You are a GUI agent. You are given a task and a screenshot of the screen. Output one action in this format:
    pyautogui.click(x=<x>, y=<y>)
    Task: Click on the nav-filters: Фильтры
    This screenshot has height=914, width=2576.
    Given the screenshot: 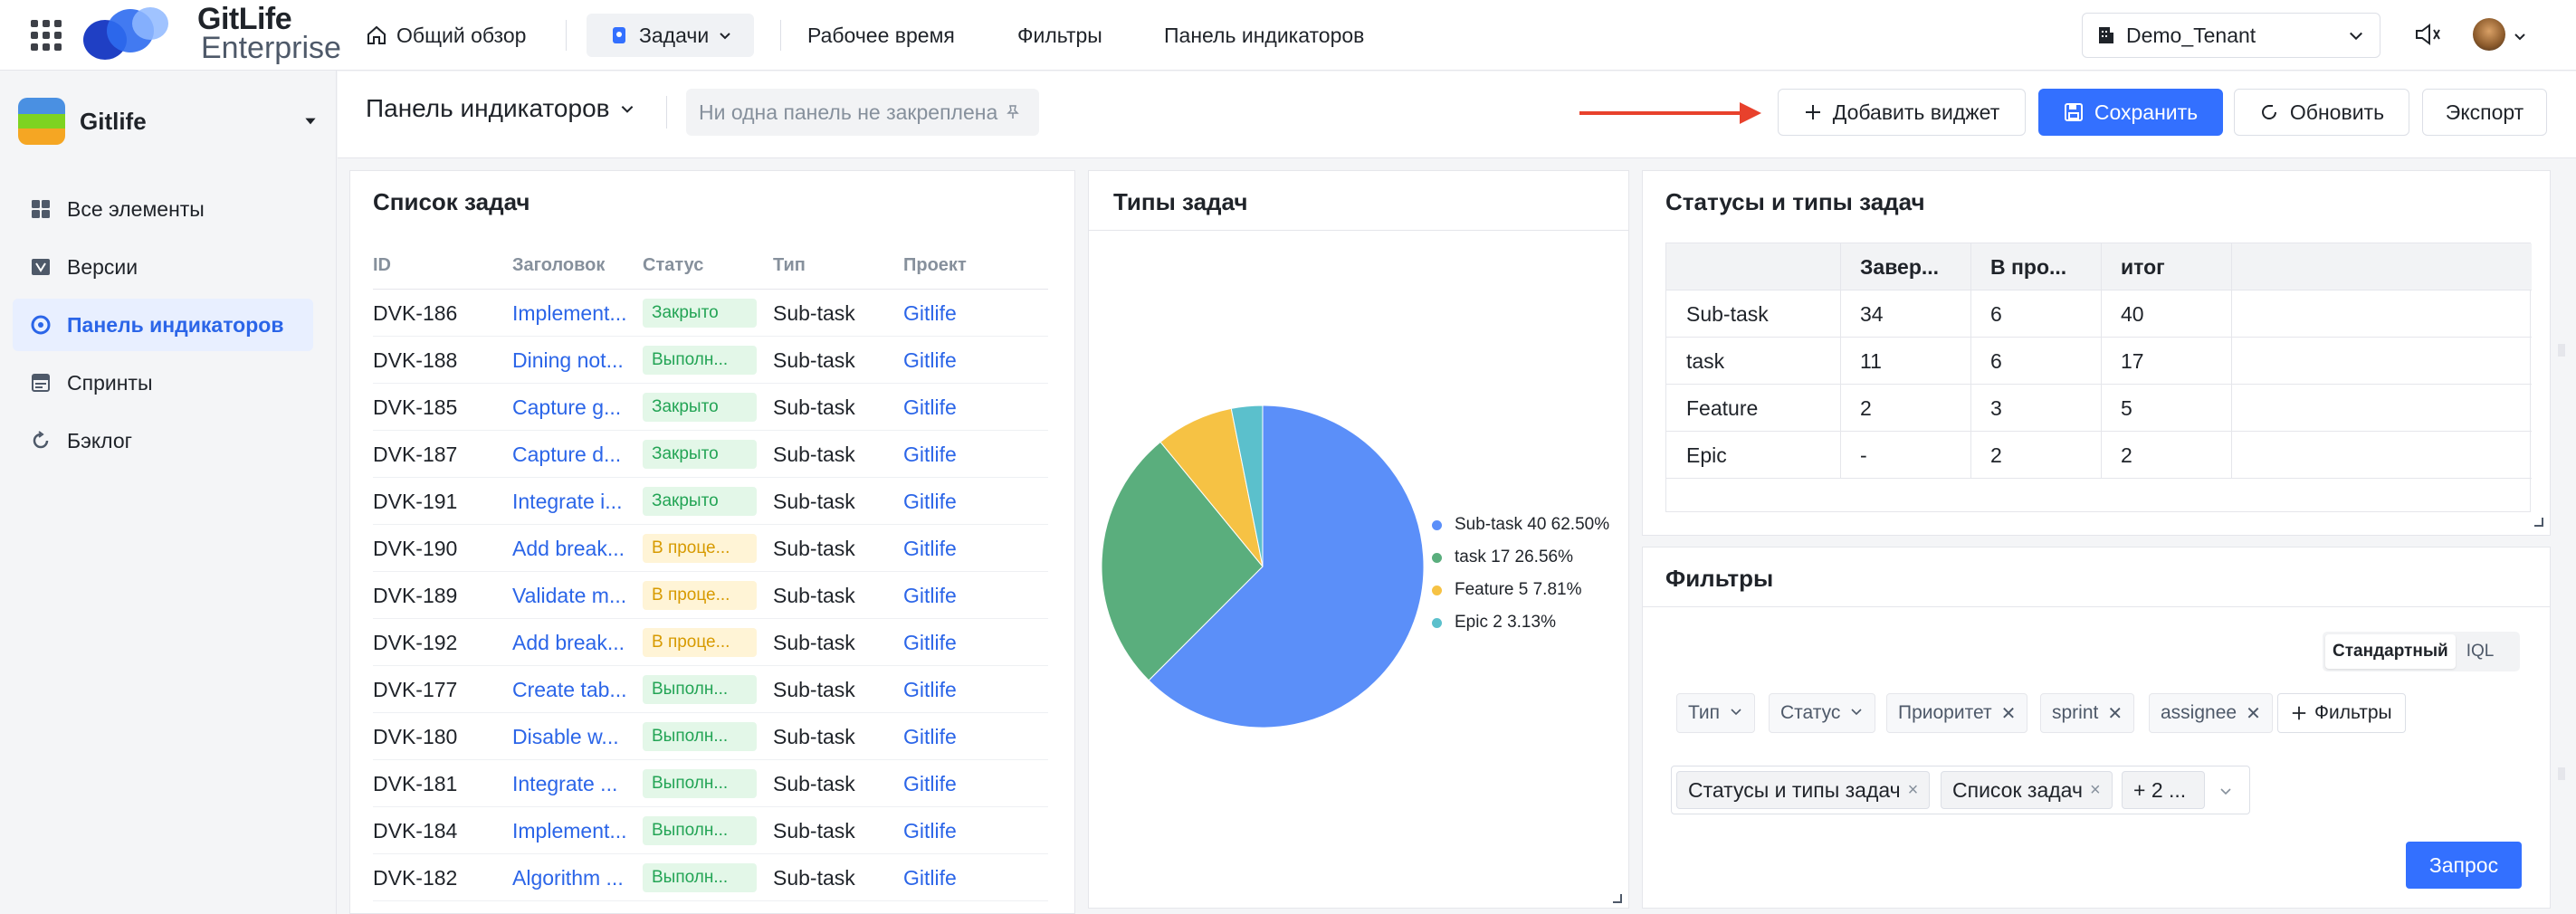 What is the action you would take?
    pyautogui.click(x=1059, y=35)
    